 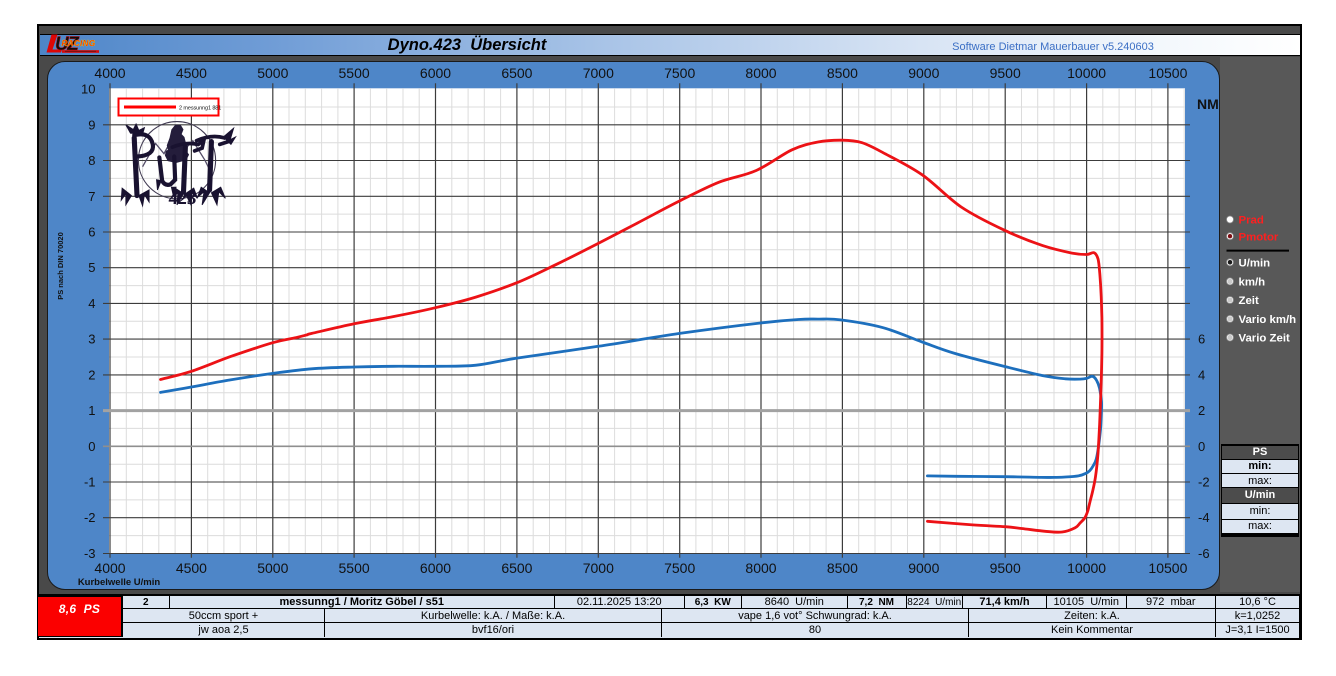 I want to click on svg-text: Vario Zeit, so click(x=1264, y=339).